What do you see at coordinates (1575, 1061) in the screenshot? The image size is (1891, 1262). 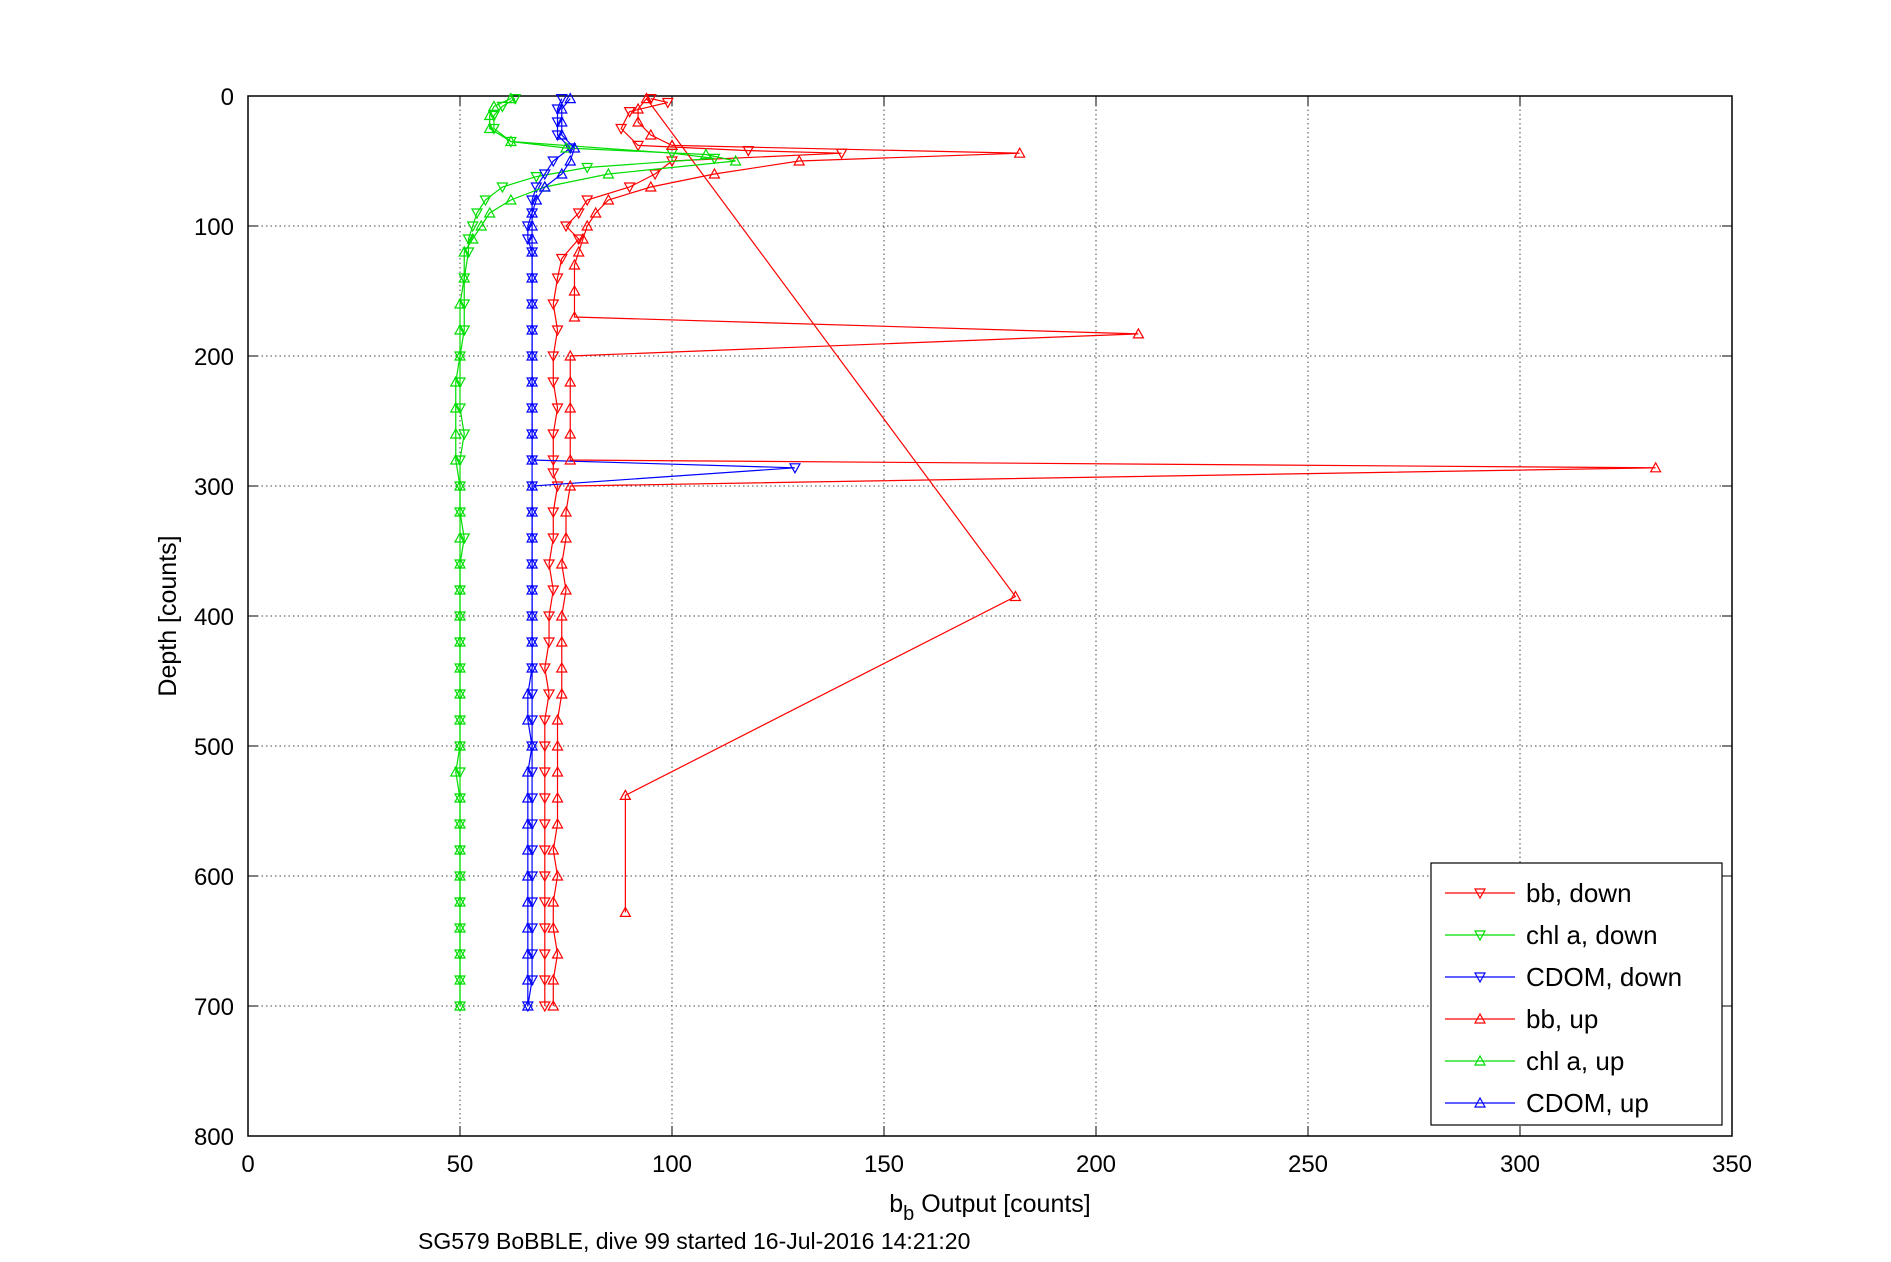 I see `legend-label: chl a, up` at bounding box center [1575, 1061].